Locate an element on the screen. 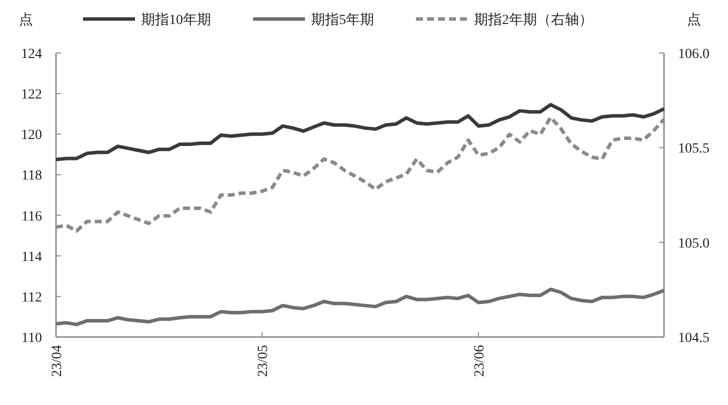  y-tick-label: 110 is located at coordinates (32, 338).